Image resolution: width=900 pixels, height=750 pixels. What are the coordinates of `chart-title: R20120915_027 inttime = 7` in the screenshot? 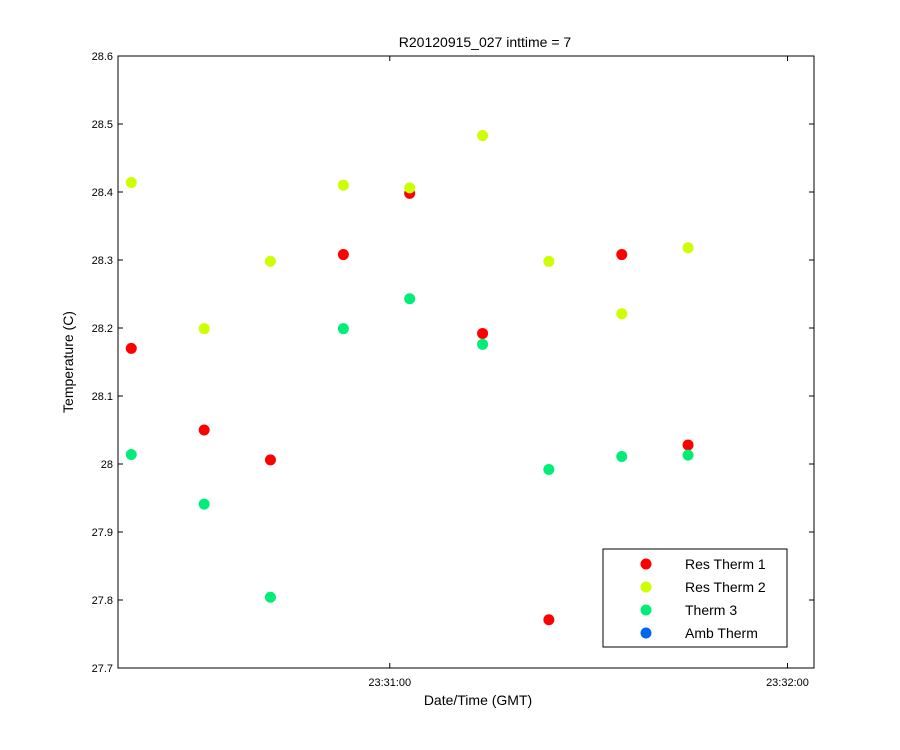 It's located at (485, 42).